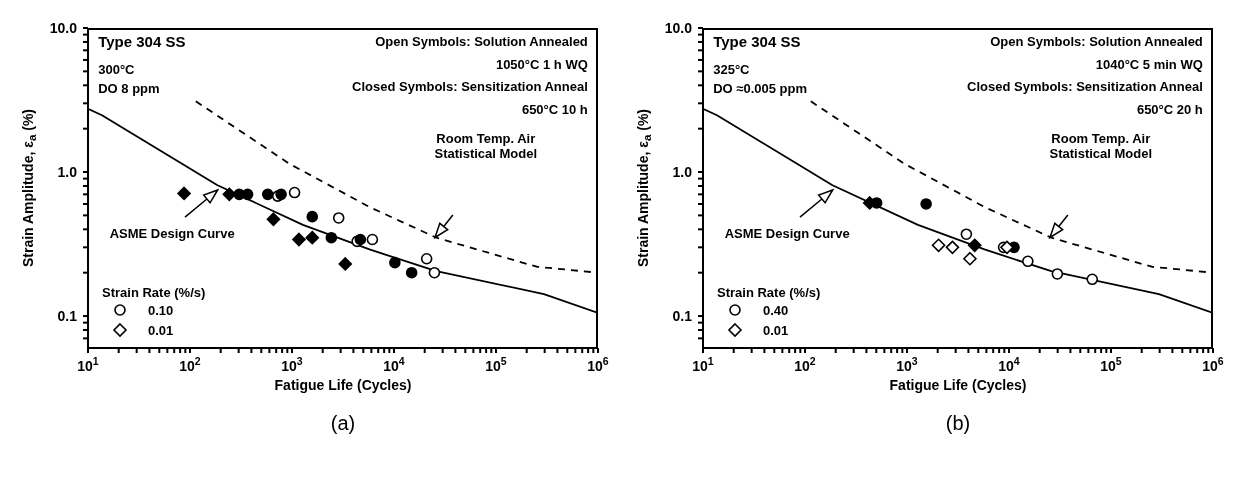 The image size is (1239, 478). Describe the element at coordinates (760, 88) in the screenshot. I see `annotation: DO ≈0.005 ppm` at that location.